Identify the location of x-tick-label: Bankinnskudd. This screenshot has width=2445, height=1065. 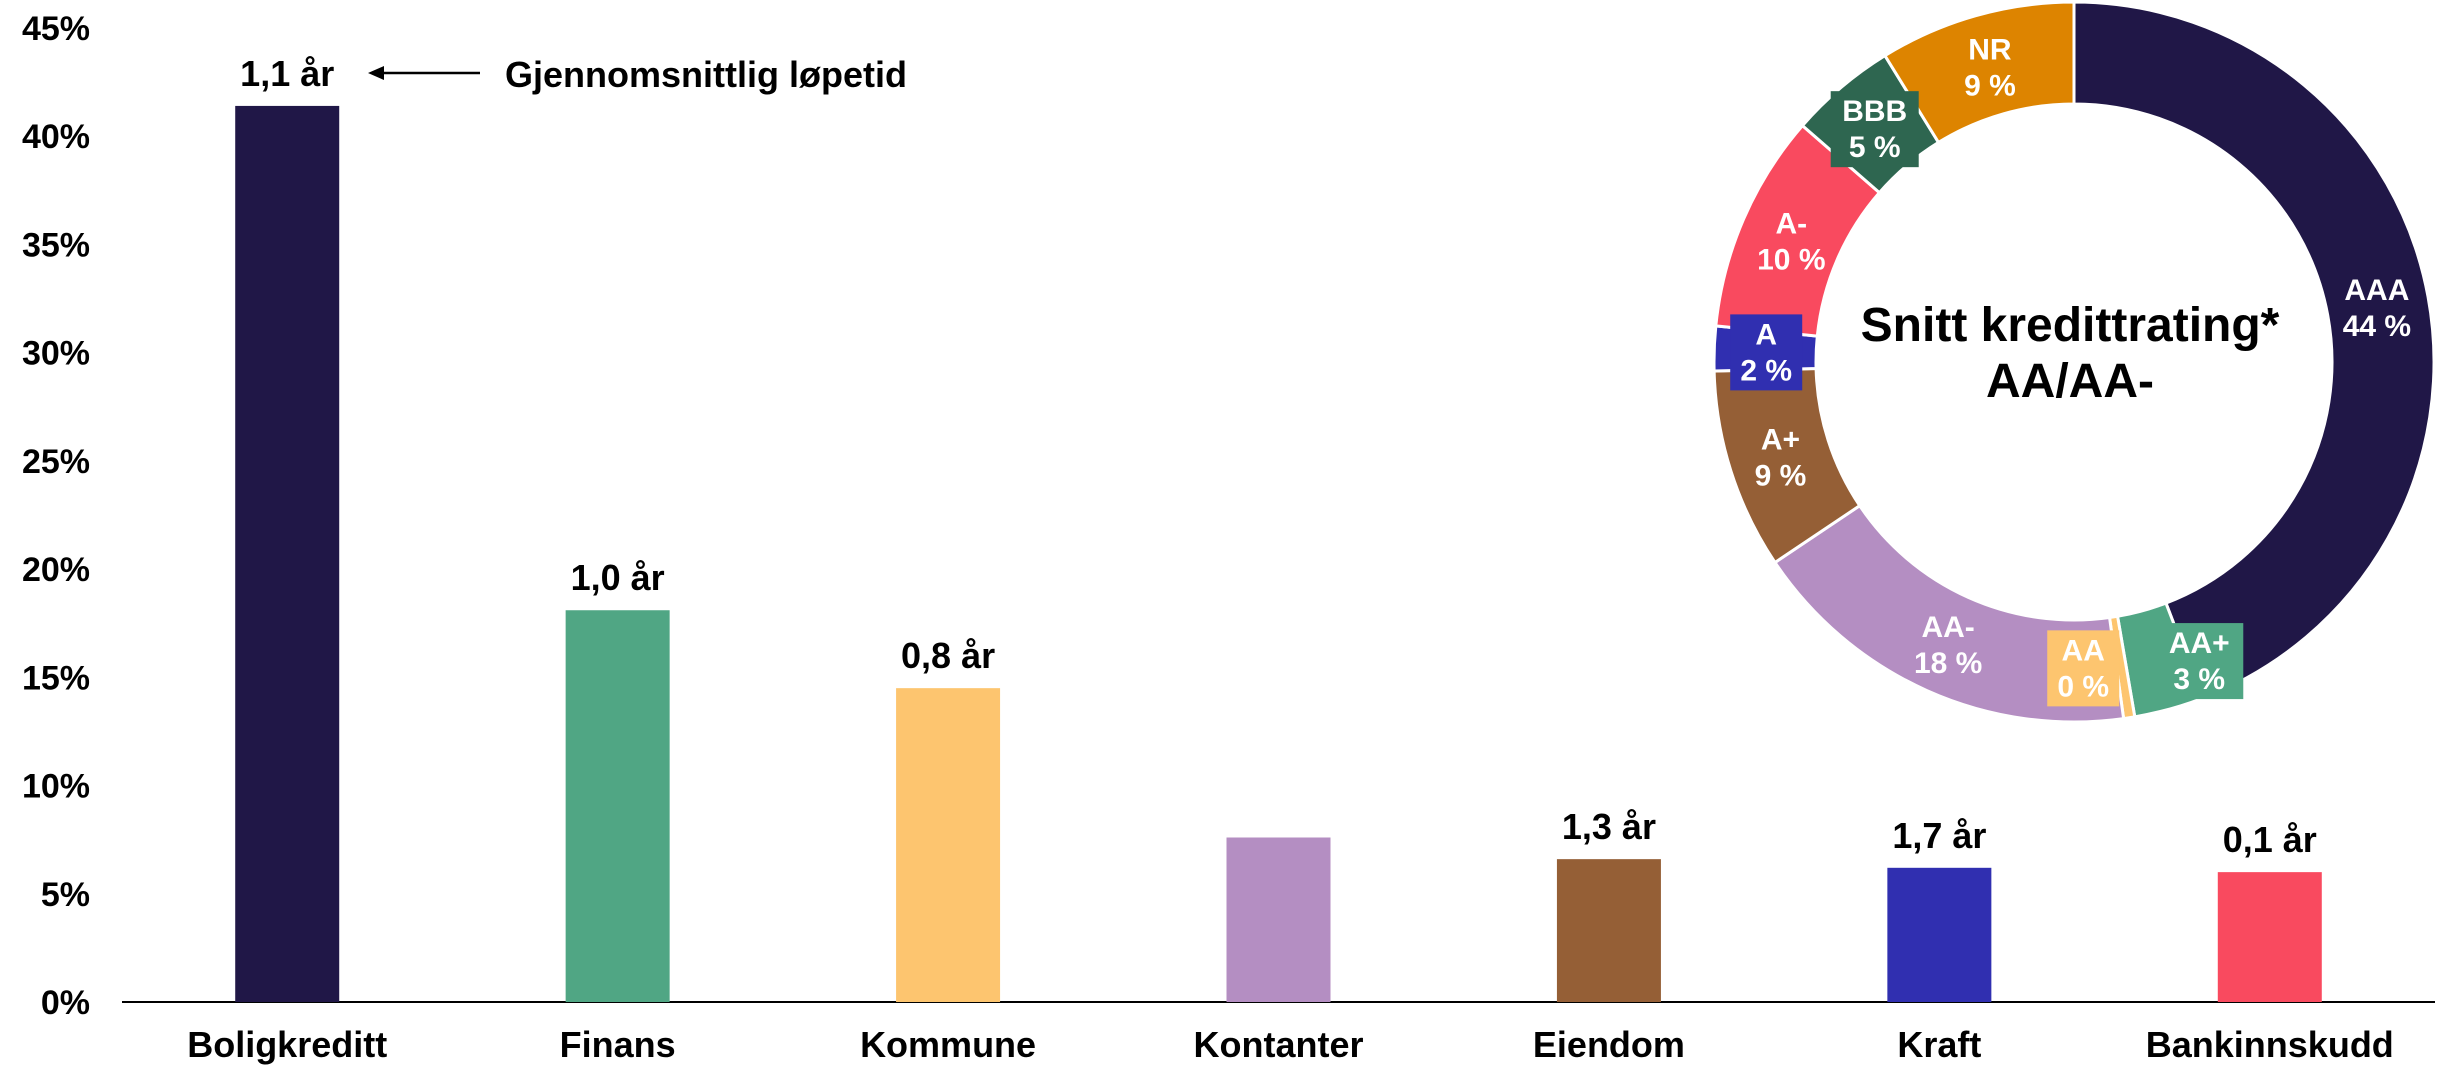
(2270, 1044).